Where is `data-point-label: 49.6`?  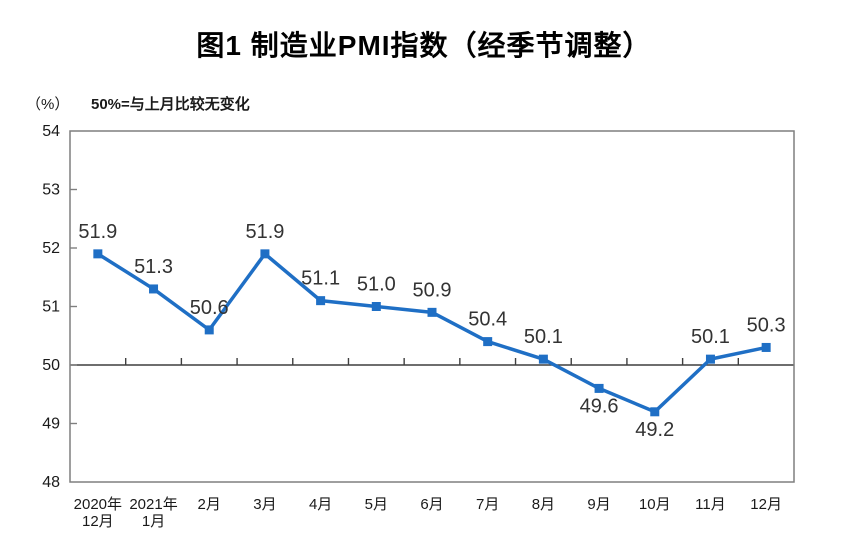 data-point-label: 49.6 is located at coordinates (599, 406).